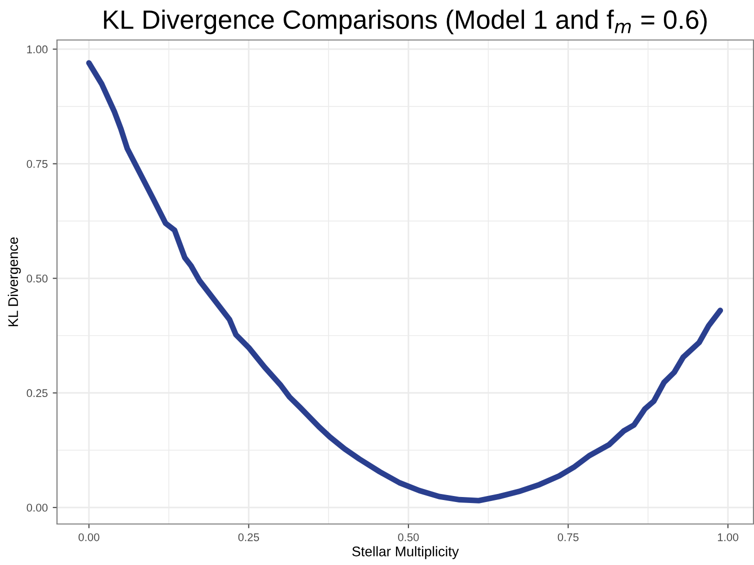 The image size is (754, 565). Describe the element at coordinates (37, 393) in the screenshot. I see `y-tick-label: 0.25` at that location.